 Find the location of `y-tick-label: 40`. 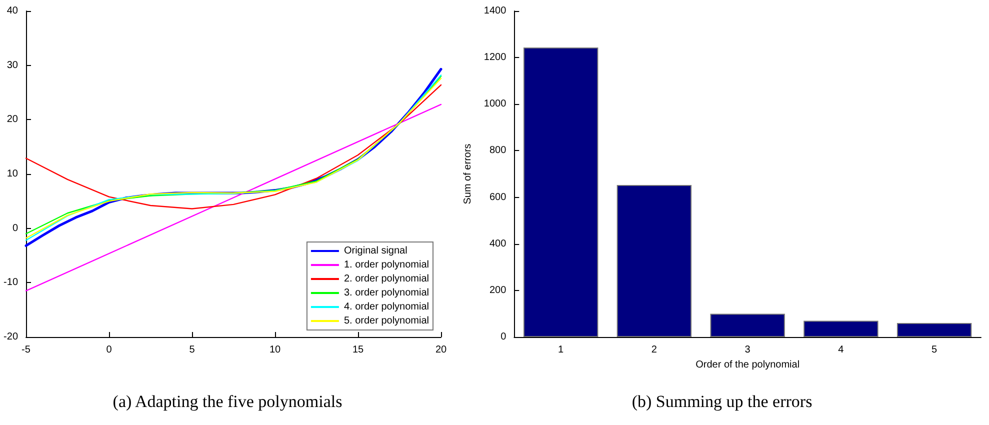

y-tick-label: 40 is located at coordinates (12, 11).